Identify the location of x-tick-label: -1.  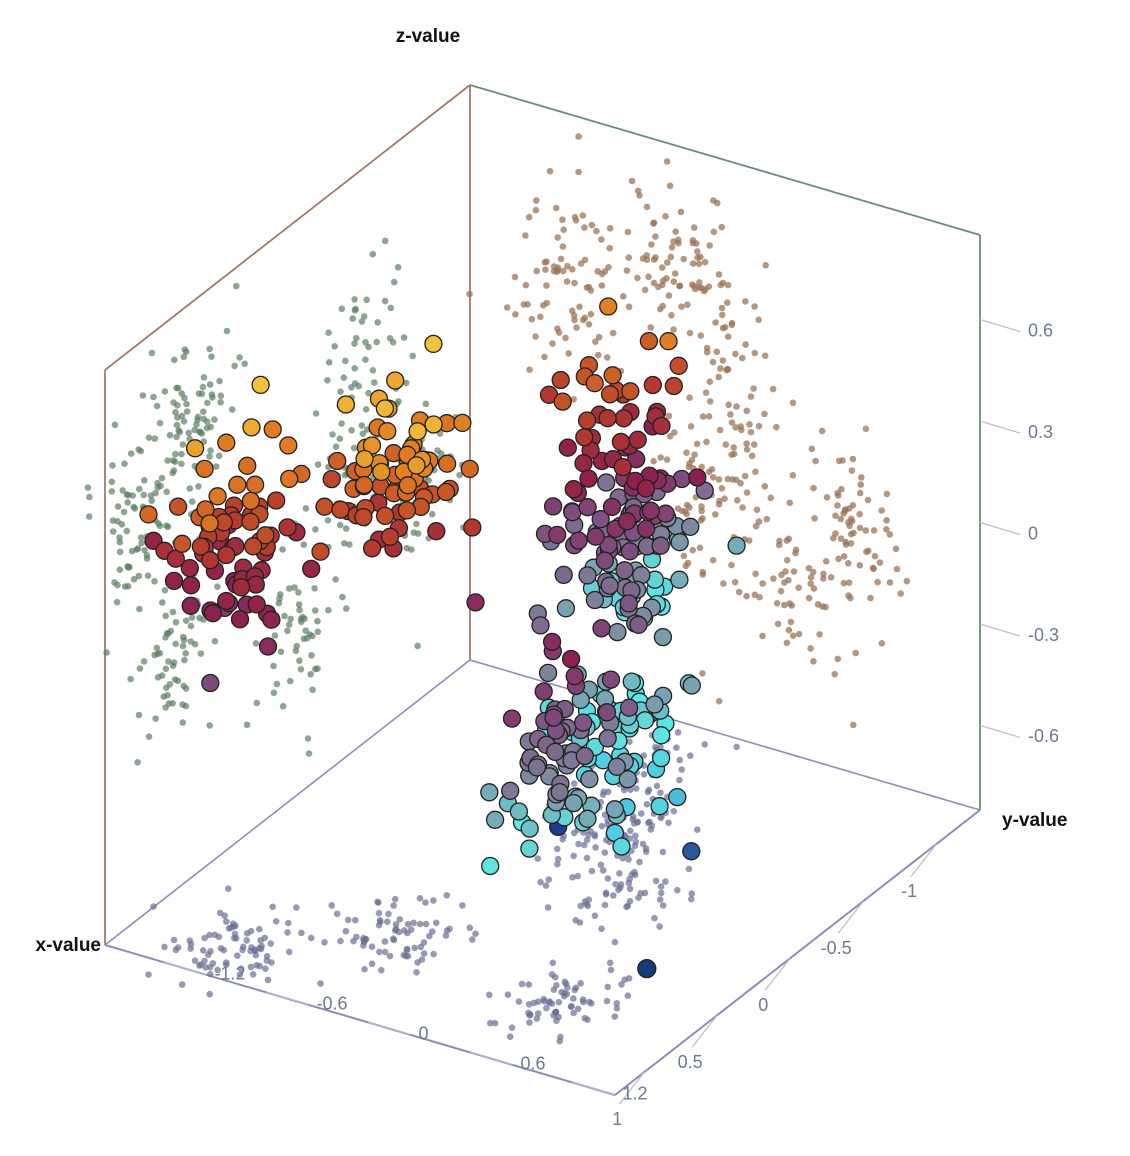
(909, 891).